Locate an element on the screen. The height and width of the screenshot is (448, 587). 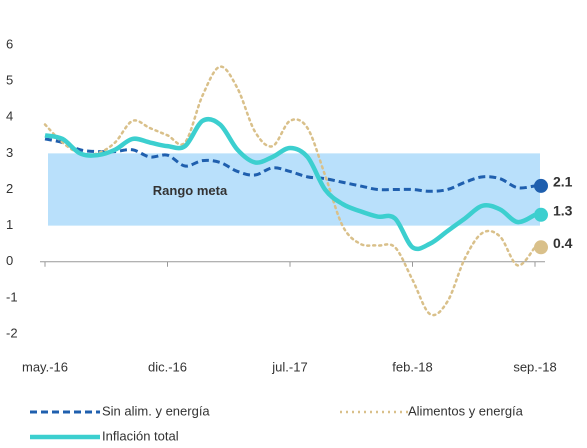
y-tick-label: 6 is located at coordinates (9, 43).